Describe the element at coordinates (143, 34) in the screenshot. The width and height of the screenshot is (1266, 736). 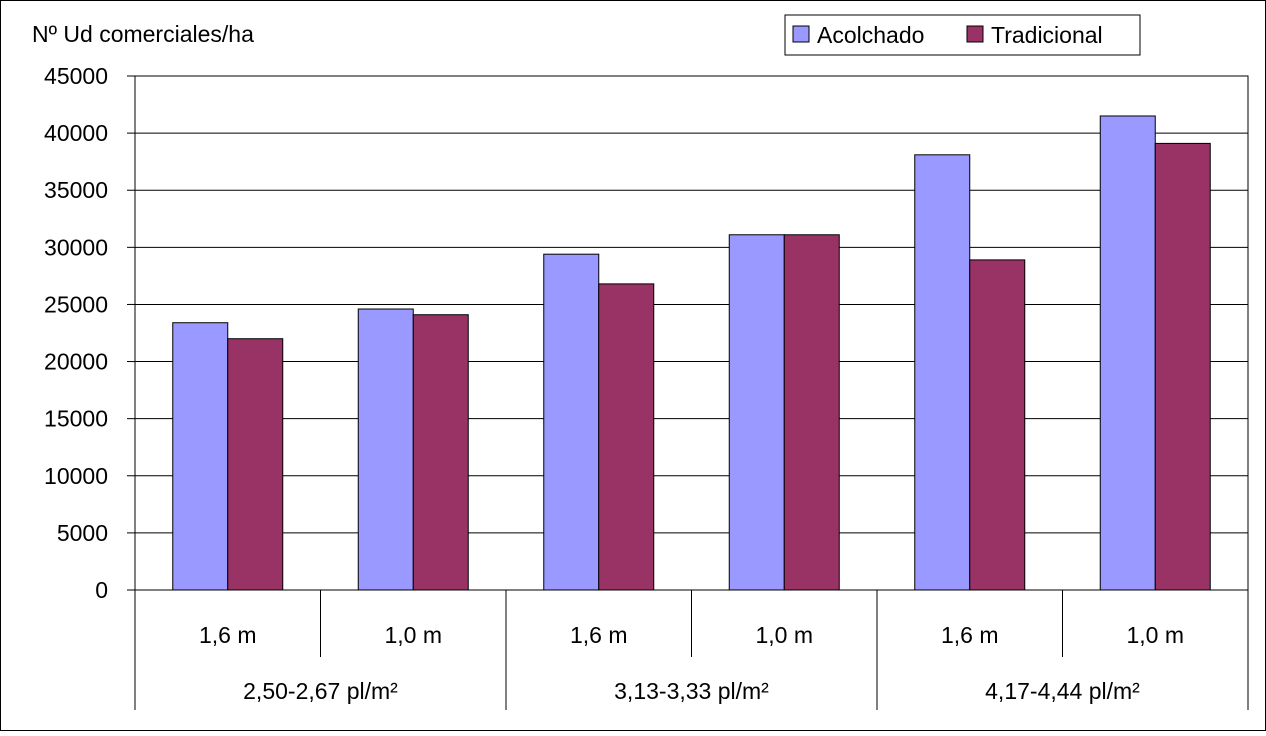
I see `y-axis-label: Nº Ud comerciales/ha` at that location.